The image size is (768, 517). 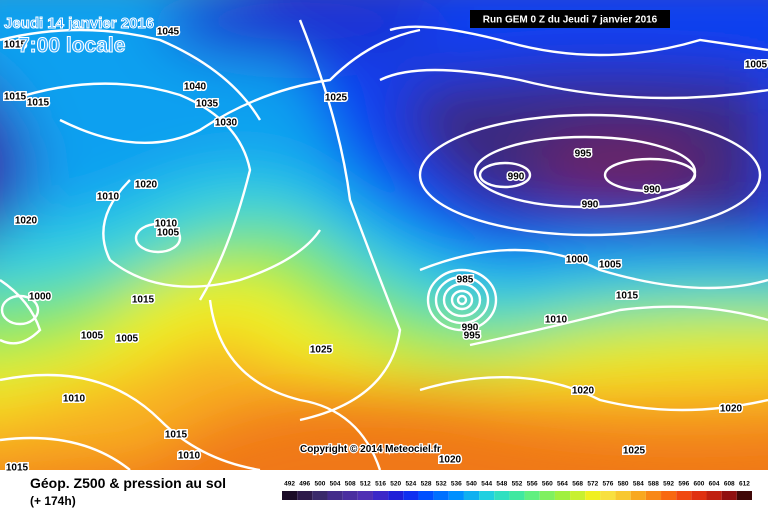 I want to click on date: Jeudi 14 janvier 2016, so click(x=79, y=23).